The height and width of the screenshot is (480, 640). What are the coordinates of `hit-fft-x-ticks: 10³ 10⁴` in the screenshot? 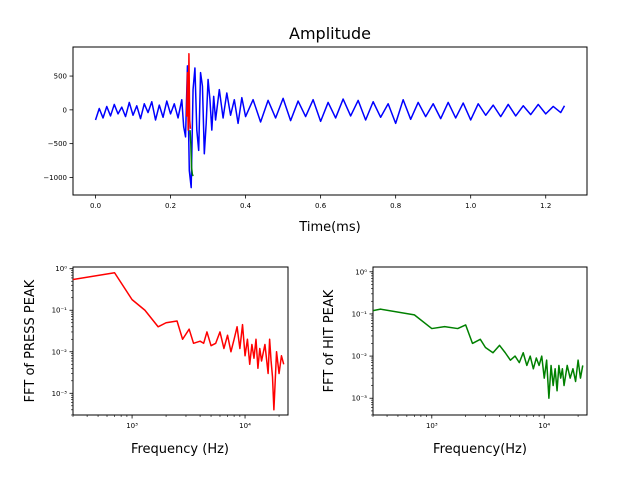 It's located at (475, 422).